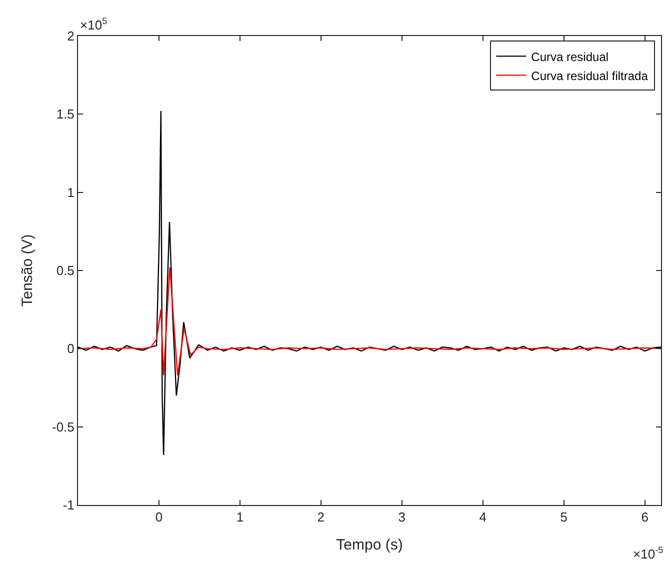 This screenshot has height=563, width=665. What do you see at coordinates (27, 270) in the screenshot?
I see `y-axis-title: Tensão (V)` at bounding box center [27, 270].